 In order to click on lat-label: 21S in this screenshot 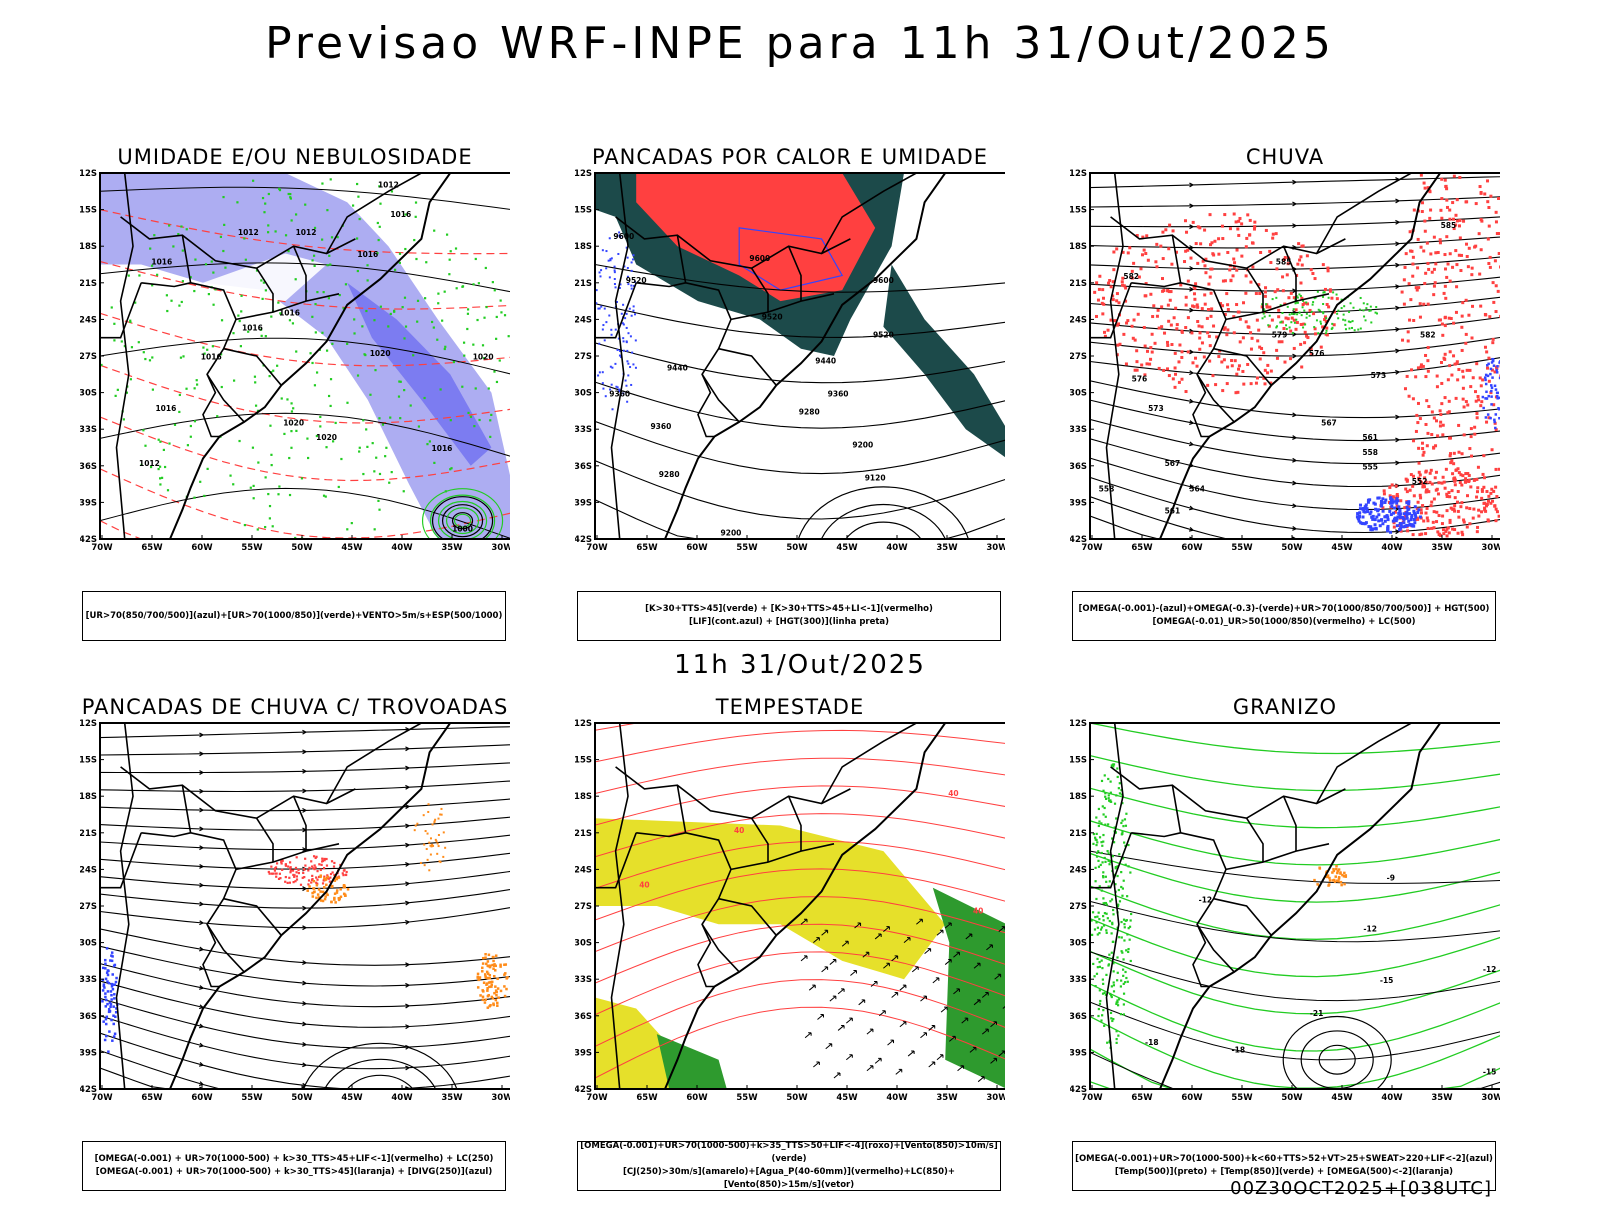, I will do `click(1078, 834)`.